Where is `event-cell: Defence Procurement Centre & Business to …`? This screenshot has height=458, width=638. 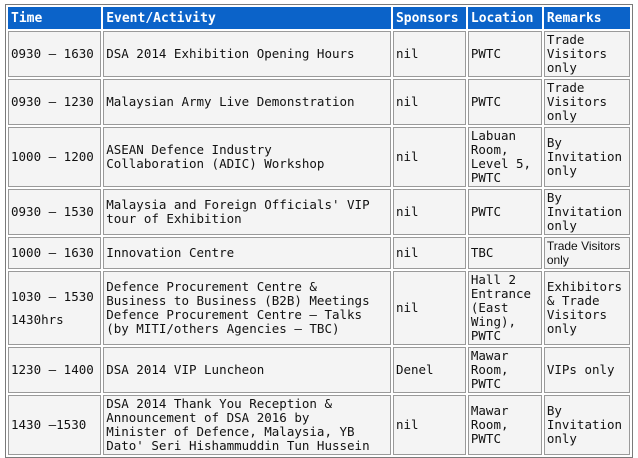
event-cell: Defence Procurement Centre & Business to … is located at coordinates (247, 308).